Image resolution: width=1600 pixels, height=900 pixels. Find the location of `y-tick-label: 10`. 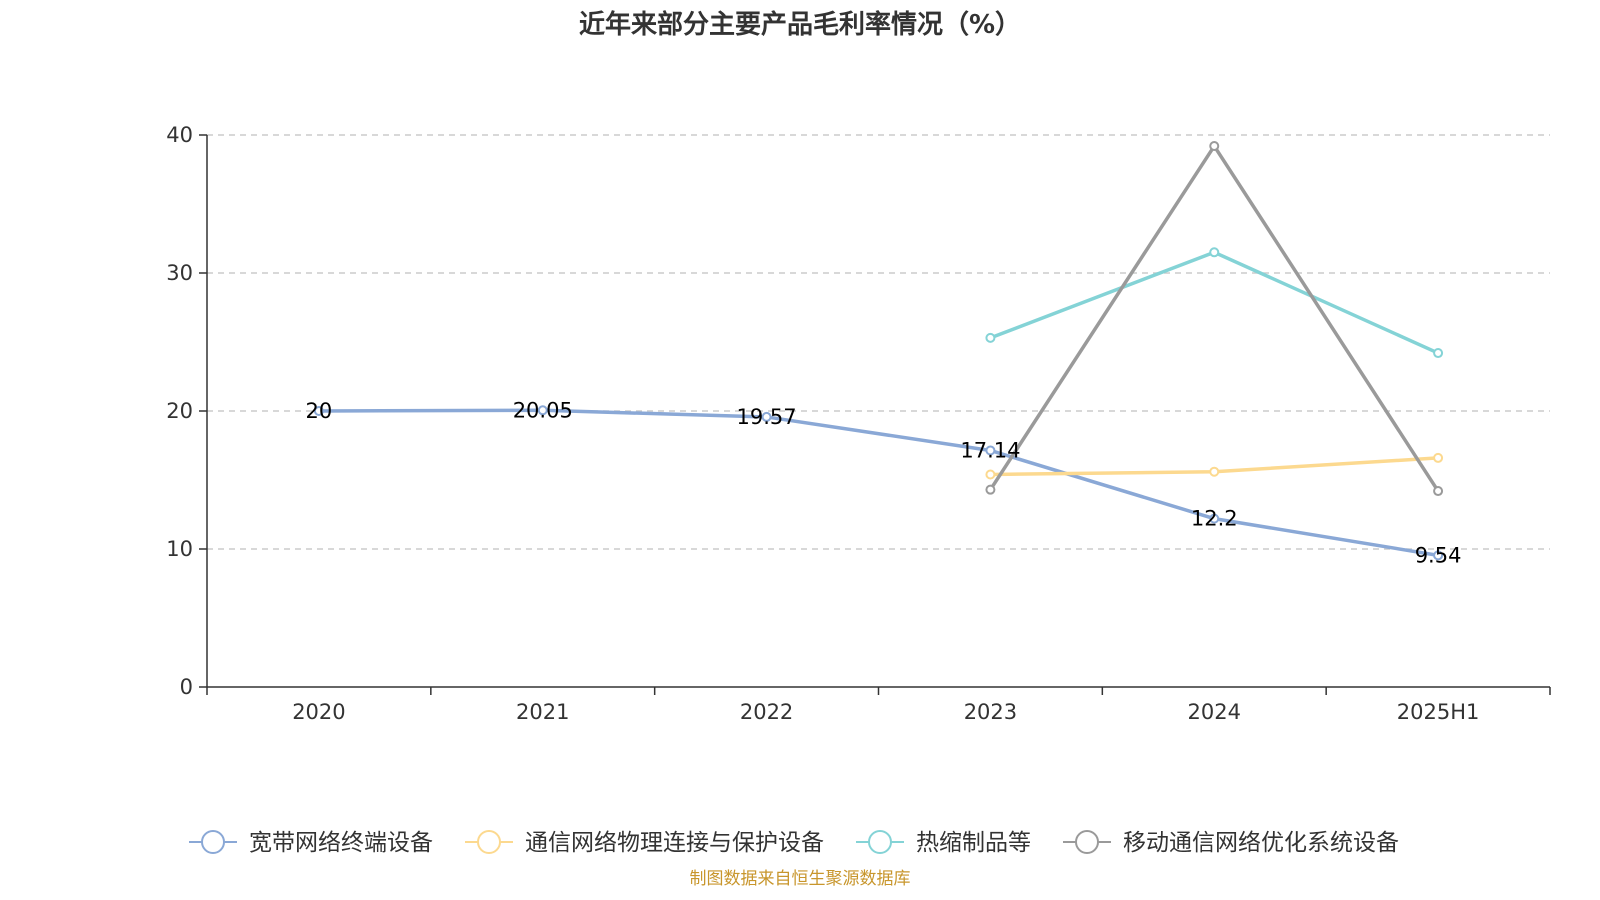

y-tick-label: 10 is located at coordinates (179, 549).